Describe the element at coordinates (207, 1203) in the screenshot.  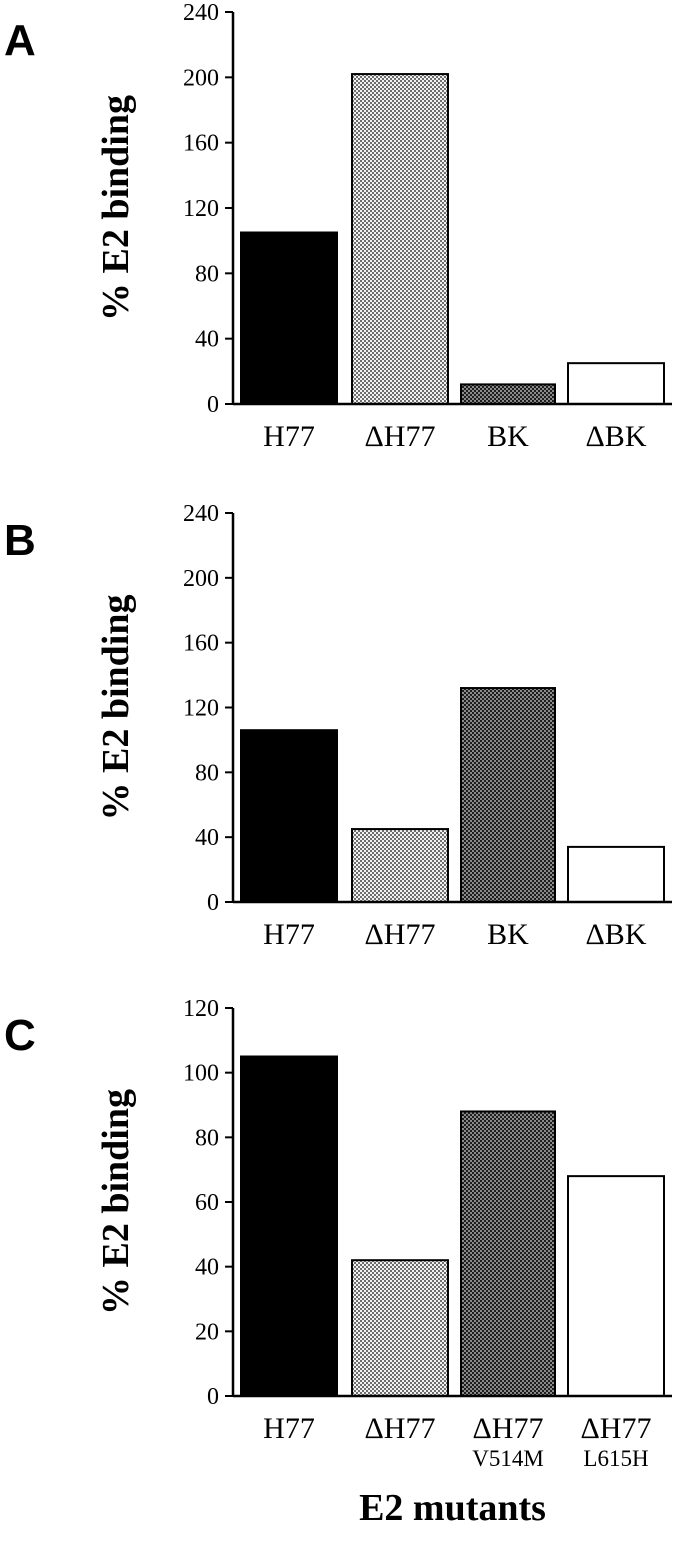
I see `y-tick-label: 60` at that location.